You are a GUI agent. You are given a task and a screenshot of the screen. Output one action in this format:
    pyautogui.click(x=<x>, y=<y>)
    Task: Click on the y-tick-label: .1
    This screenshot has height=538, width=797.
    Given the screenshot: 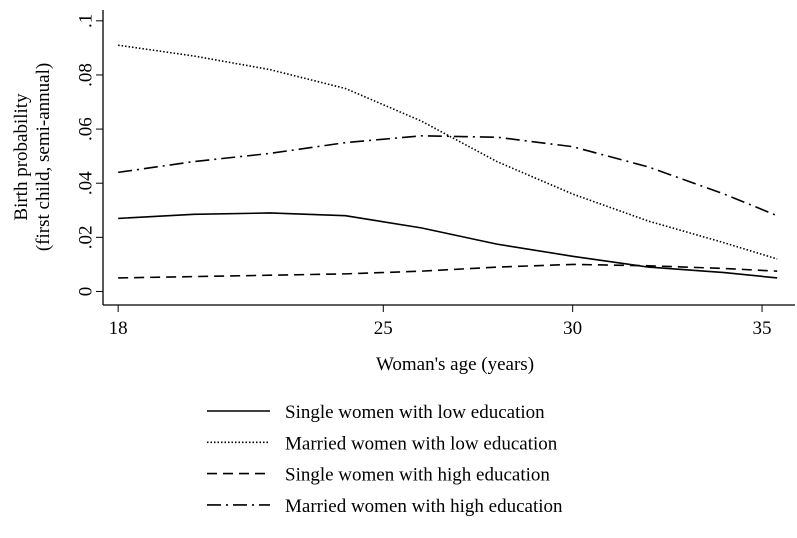 What is the action you would take?
    pyautogui.click(x=85, y=21)
    